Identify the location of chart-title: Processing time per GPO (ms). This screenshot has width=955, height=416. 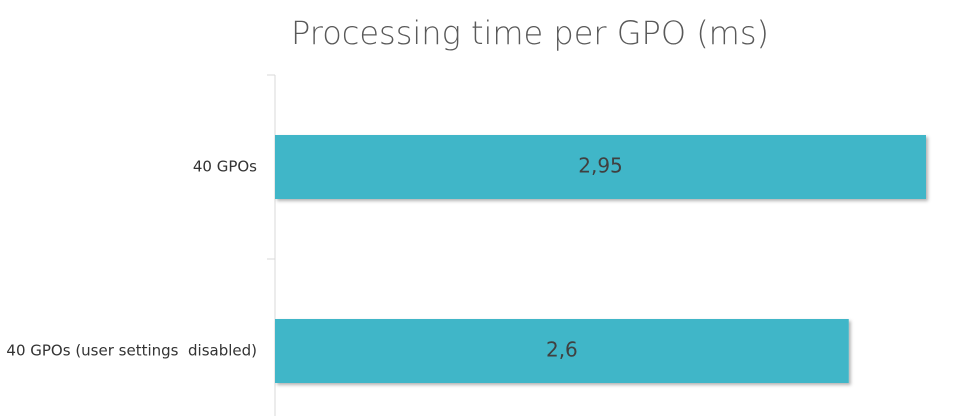
(530, 33).